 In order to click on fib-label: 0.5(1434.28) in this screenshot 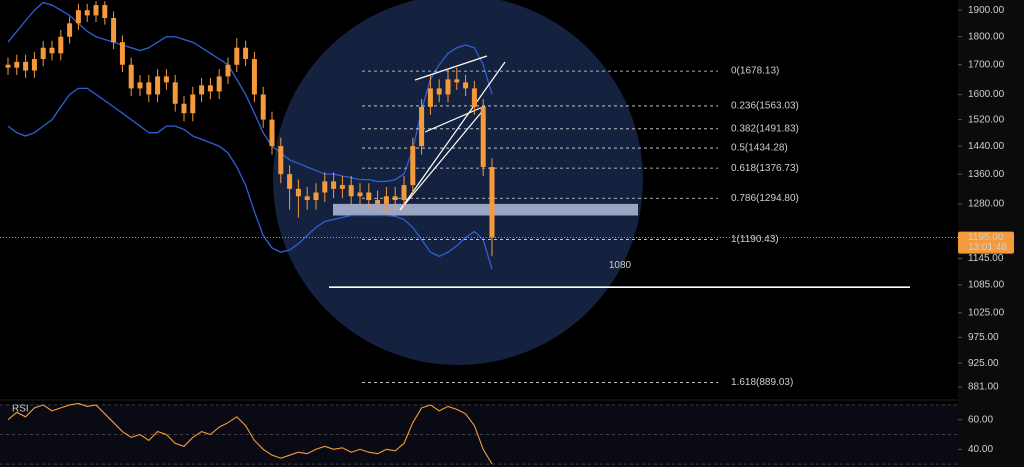, I will do `click(759, 148)`.